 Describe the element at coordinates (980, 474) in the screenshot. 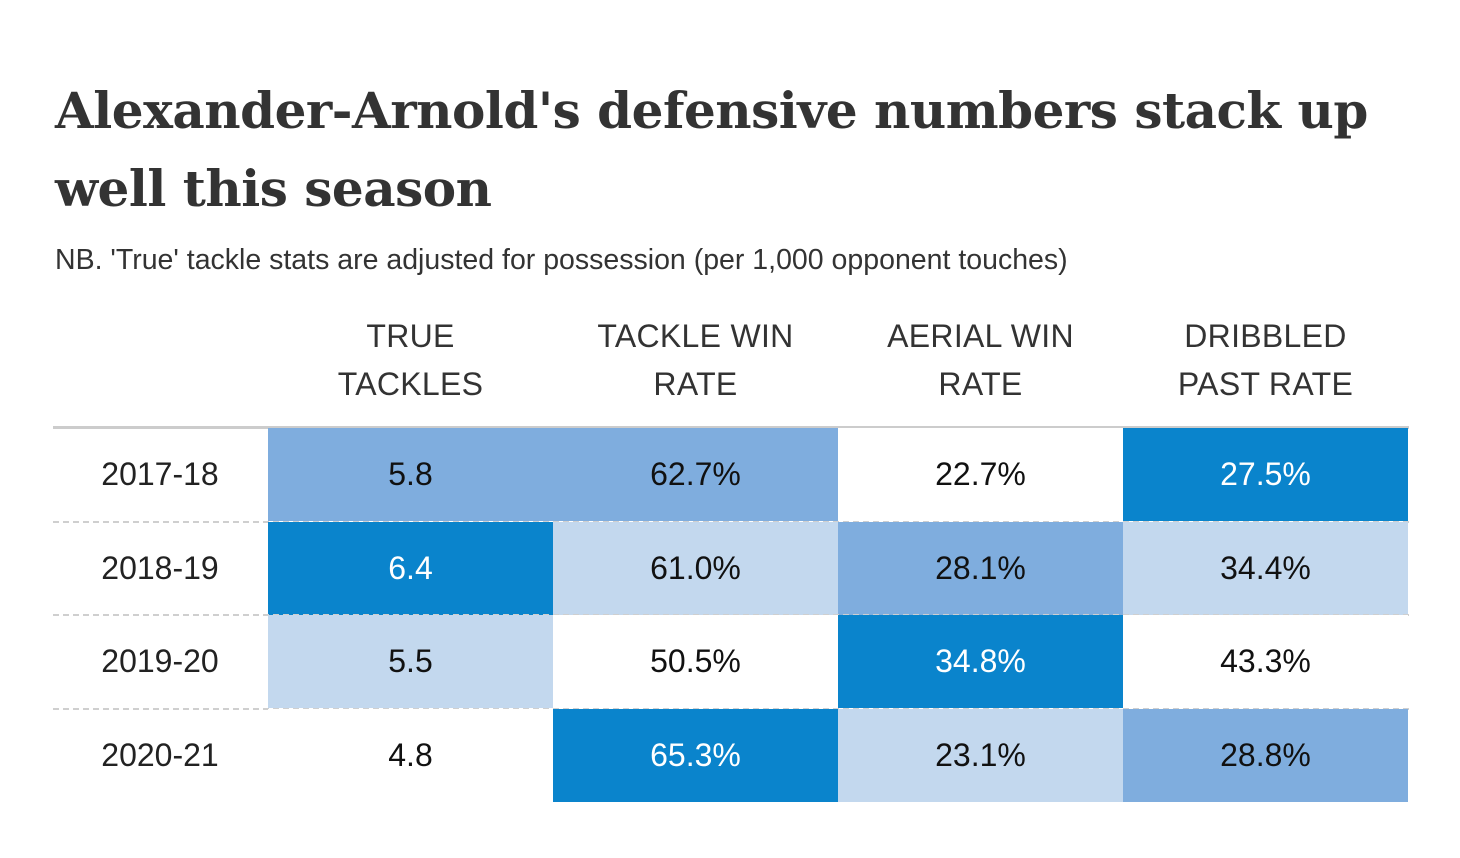

I see `table-cell: 22.7%` at that location.